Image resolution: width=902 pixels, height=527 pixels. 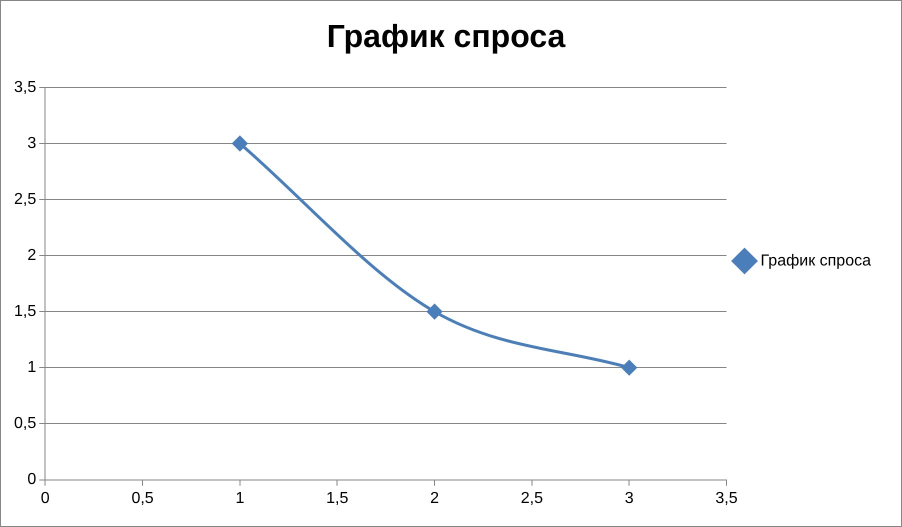 What do you see at coordinates (816, 261) in the screenshot?
I see `legend-label: График спроса` at bounding box center [816, 261].